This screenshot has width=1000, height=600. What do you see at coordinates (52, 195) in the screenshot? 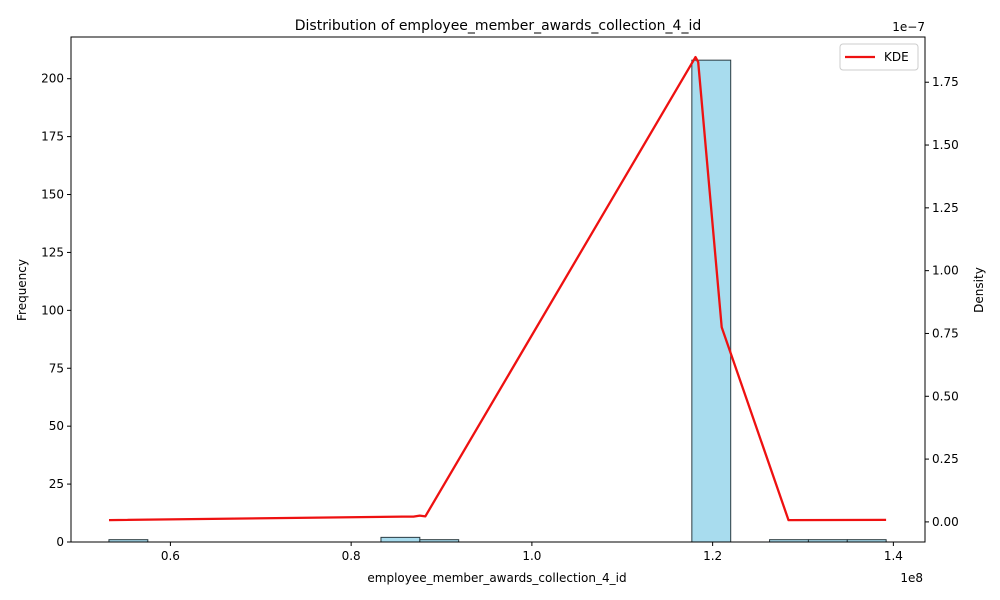
I see `y-tick-label: 150` at bounding box center [52, 195].